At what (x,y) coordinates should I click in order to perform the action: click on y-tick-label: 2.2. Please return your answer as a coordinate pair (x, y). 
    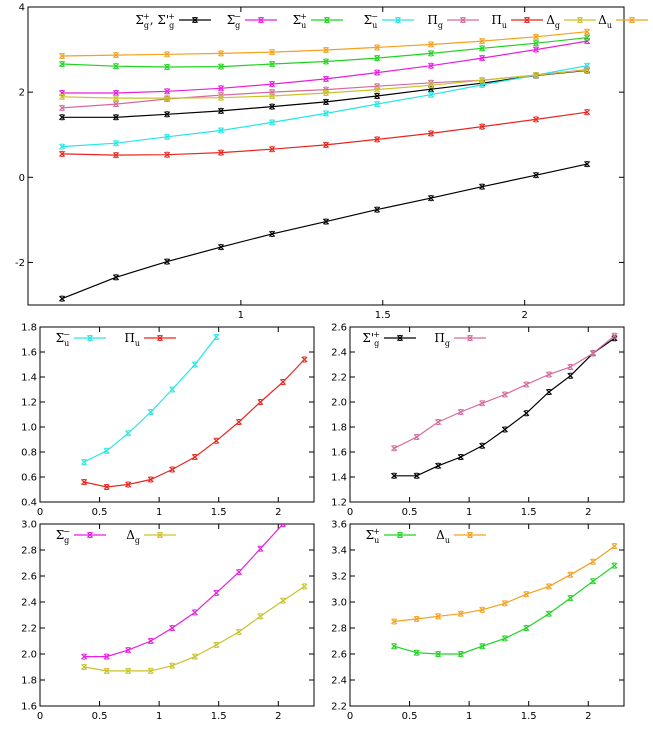
    Looking at the image, I should click on (339, 378).